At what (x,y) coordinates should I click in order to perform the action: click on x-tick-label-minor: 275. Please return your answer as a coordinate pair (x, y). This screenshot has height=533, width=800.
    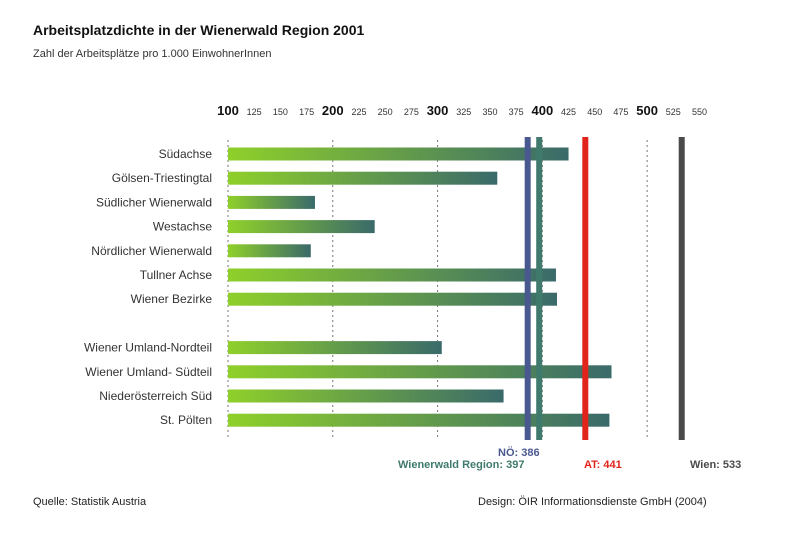
    Looking at the image, I should click on (411, 112).